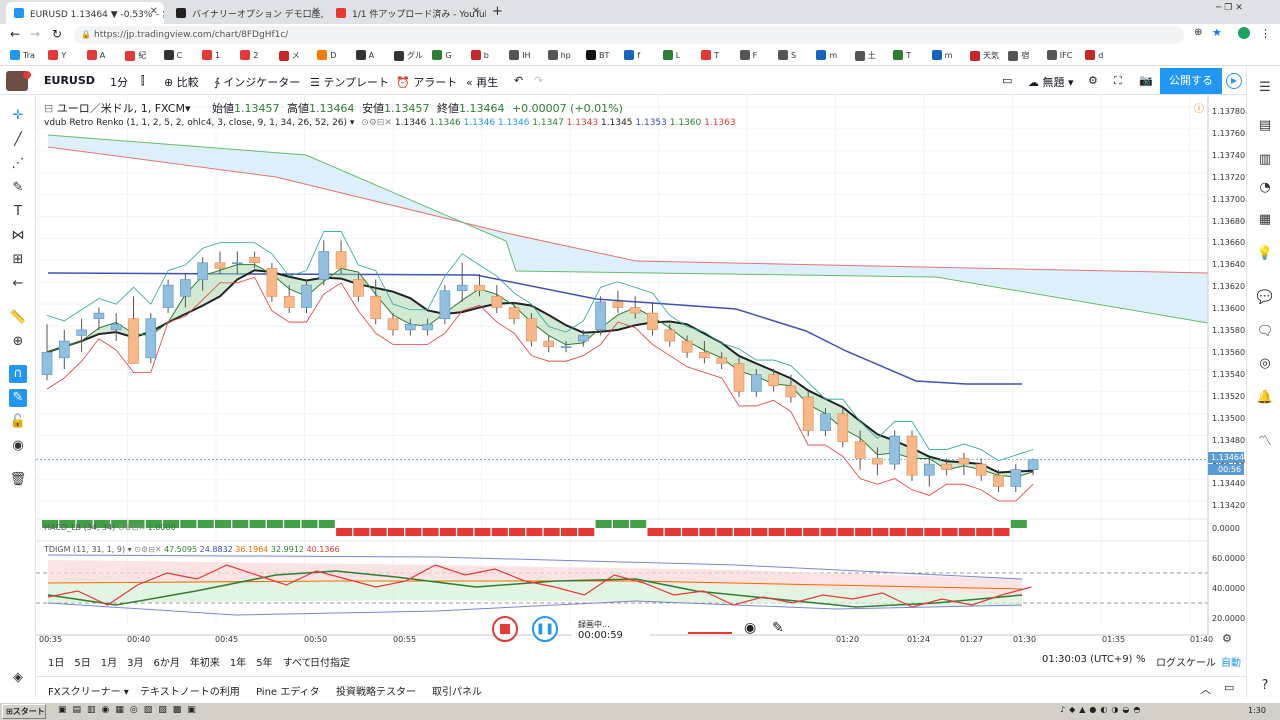 This screenshot has height=720, width=1280. What do you see at coordinates (57, 55) in the screenshot?
I see `bookmark-item: Y` at bounding box center [57, 55].